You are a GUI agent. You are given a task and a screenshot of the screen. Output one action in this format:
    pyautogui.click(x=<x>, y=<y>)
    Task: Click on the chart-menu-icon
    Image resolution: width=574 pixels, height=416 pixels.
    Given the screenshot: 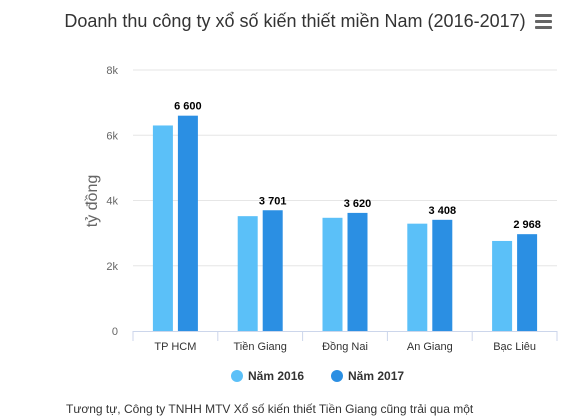 What is the action you would take?
    pyautogui.click(x=544, y=24)
    